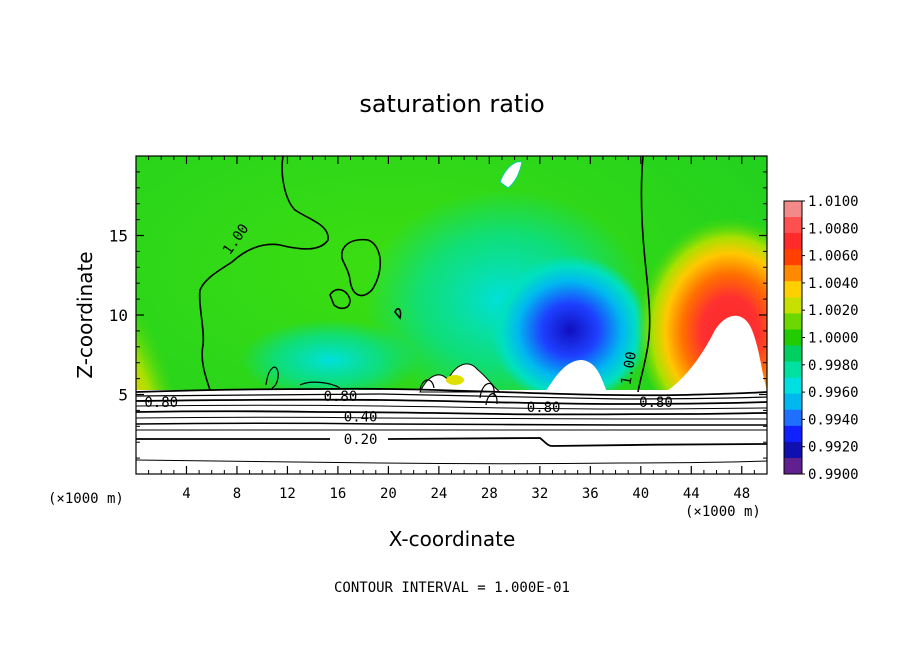  What do you see at coordinates (833, 284) in the screenshot?
I see `colorbar-label: 1.0040` at bounding box center [833, 284].